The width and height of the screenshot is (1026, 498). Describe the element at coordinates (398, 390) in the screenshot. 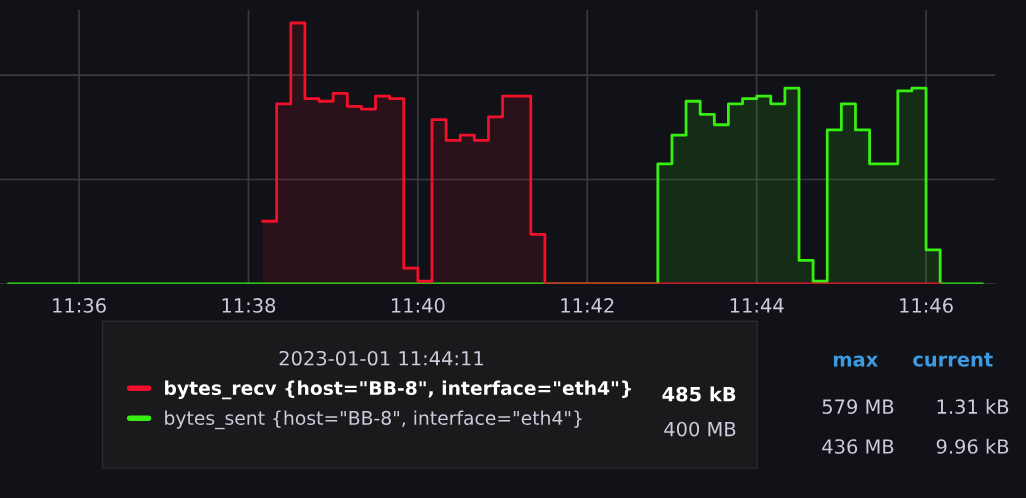

I see `legend-label: bytes_recv {host="BB-8", interface="eth4"}` at that location.